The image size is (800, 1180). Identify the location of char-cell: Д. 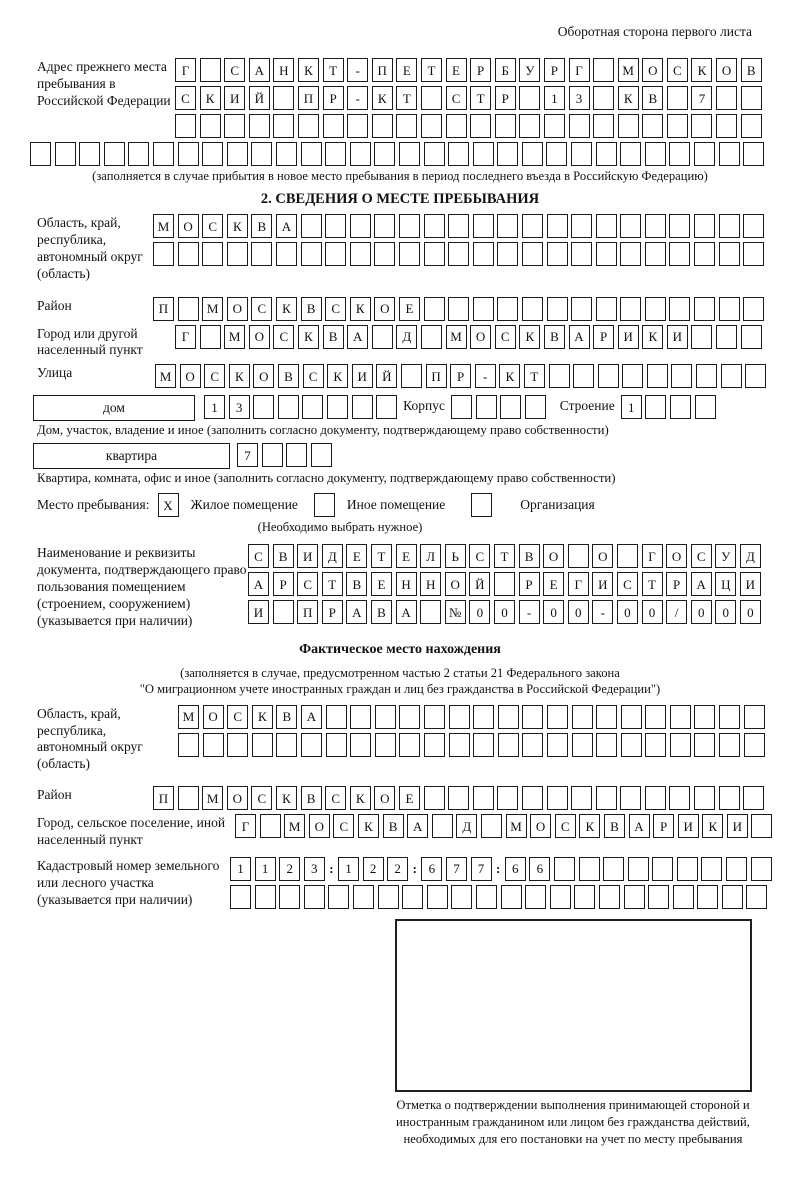
(332, 556).